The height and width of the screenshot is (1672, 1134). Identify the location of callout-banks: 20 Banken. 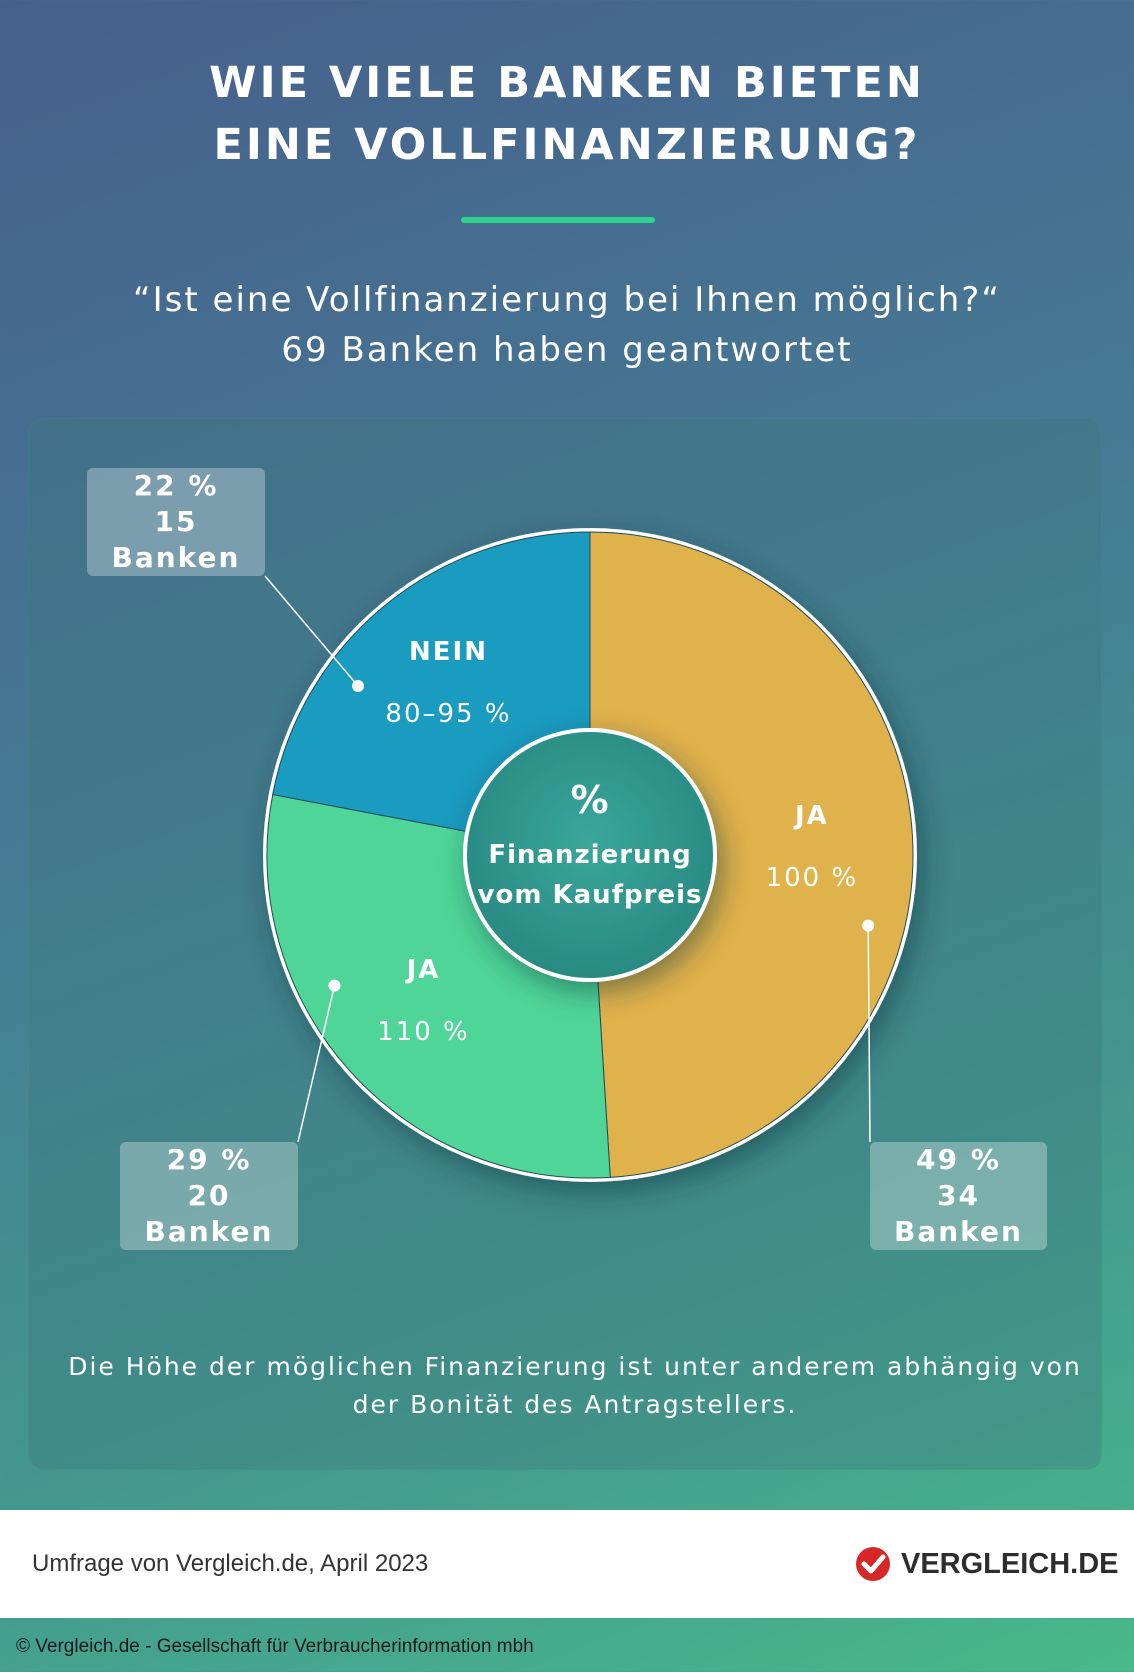
(209, 1213).